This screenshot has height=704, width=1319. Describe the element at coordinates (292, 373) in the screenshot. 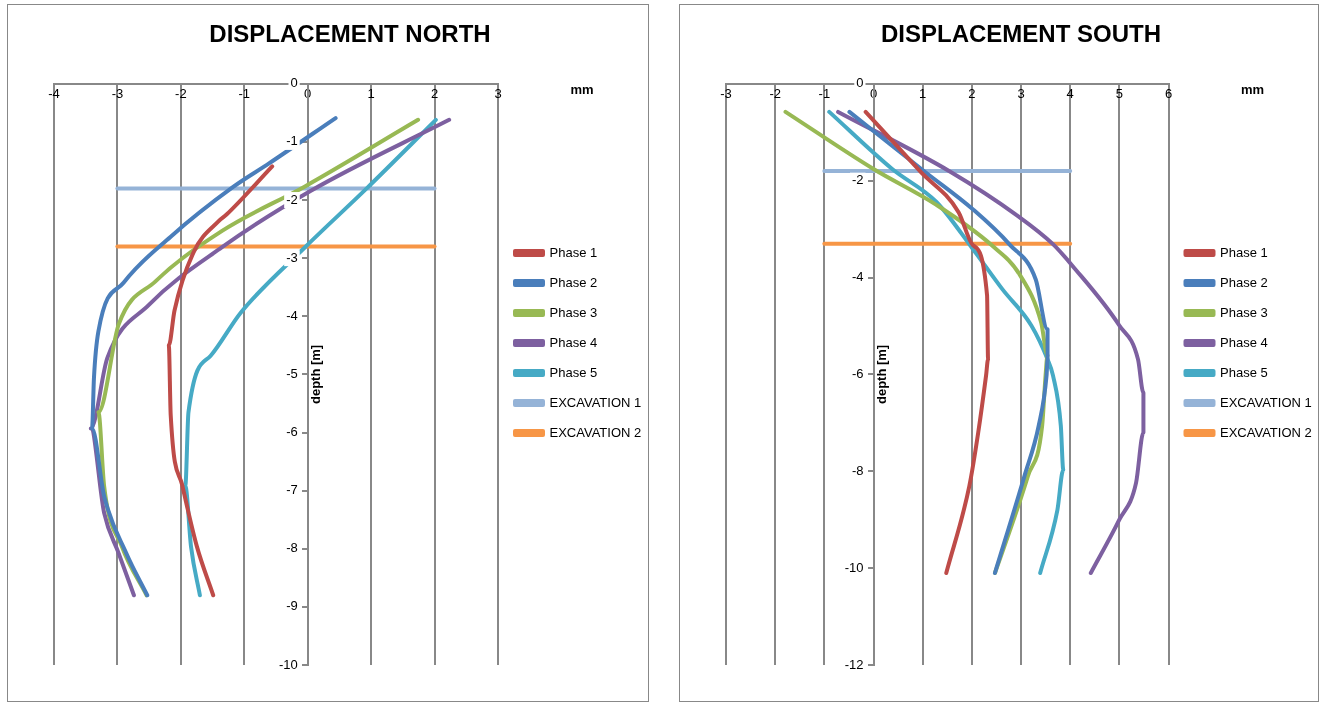

I see `y-tick-label: -5` at that location.